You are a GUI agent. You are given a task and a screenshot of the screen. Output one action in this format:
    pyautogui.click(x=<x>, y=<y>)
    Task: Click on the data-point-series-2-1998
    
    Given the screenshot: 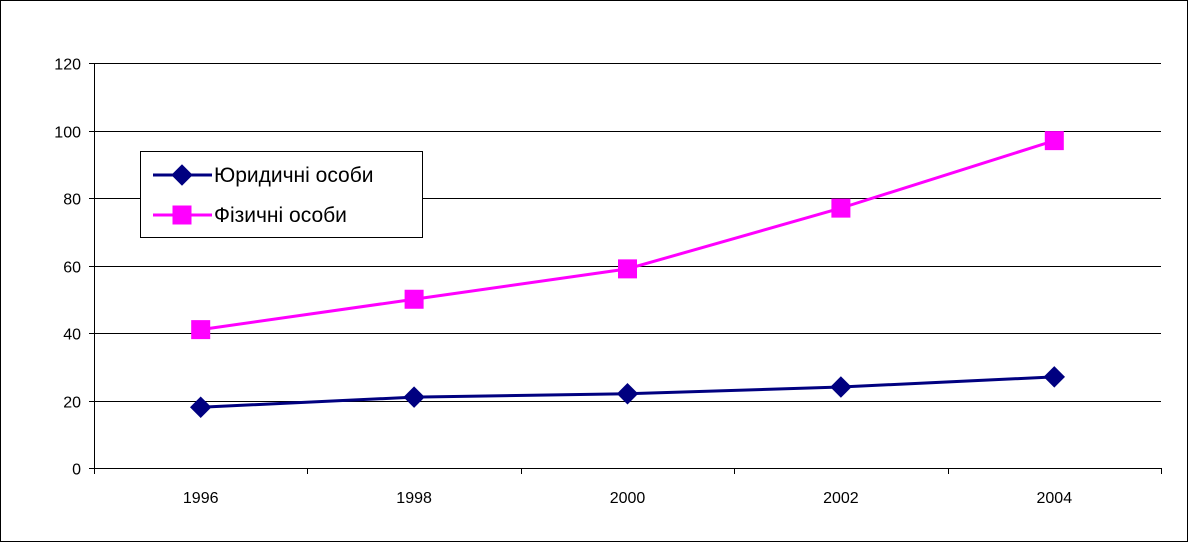 What is the action you would take?
    pyautogui.click(x=414, y=299)
    